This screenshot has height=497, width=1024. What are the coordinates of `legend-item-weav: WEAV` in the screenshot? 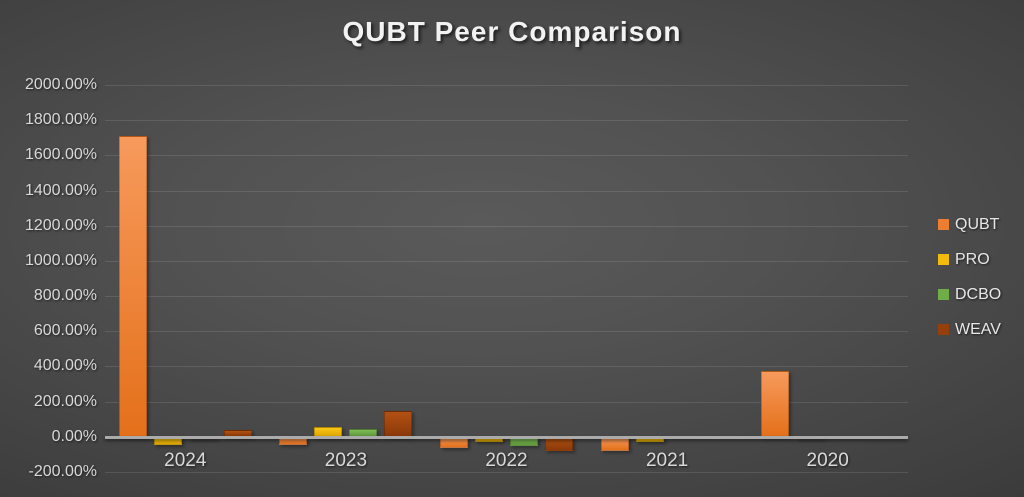 It's located at (969, 329).